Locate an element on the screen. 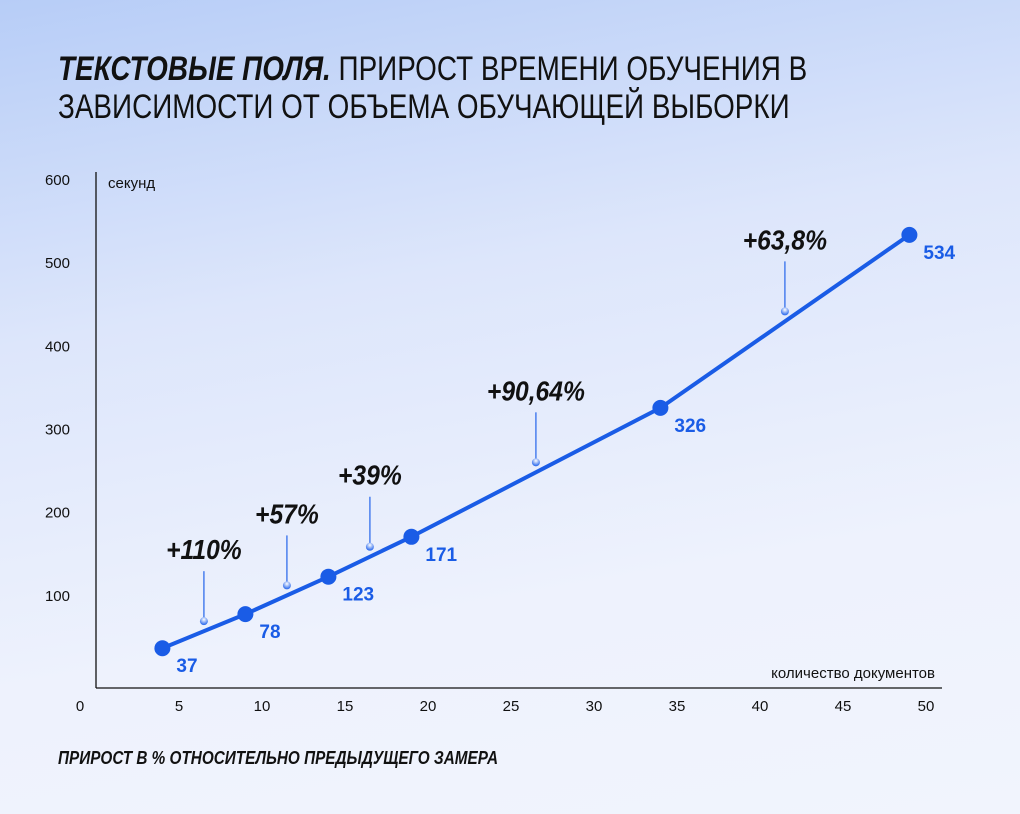 Image resolution: width=1020 pixels, height=814 pixels. annotation-label: +110% is located at coordinates (204, 550).